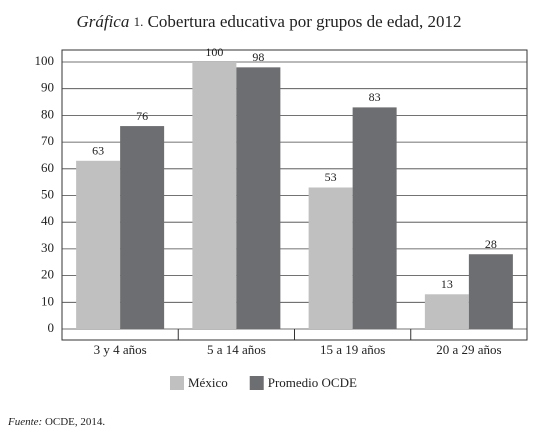 The height and width of the screenshot is (437, 538). I want to click on y-tick-label: 80, so click(47, 113).